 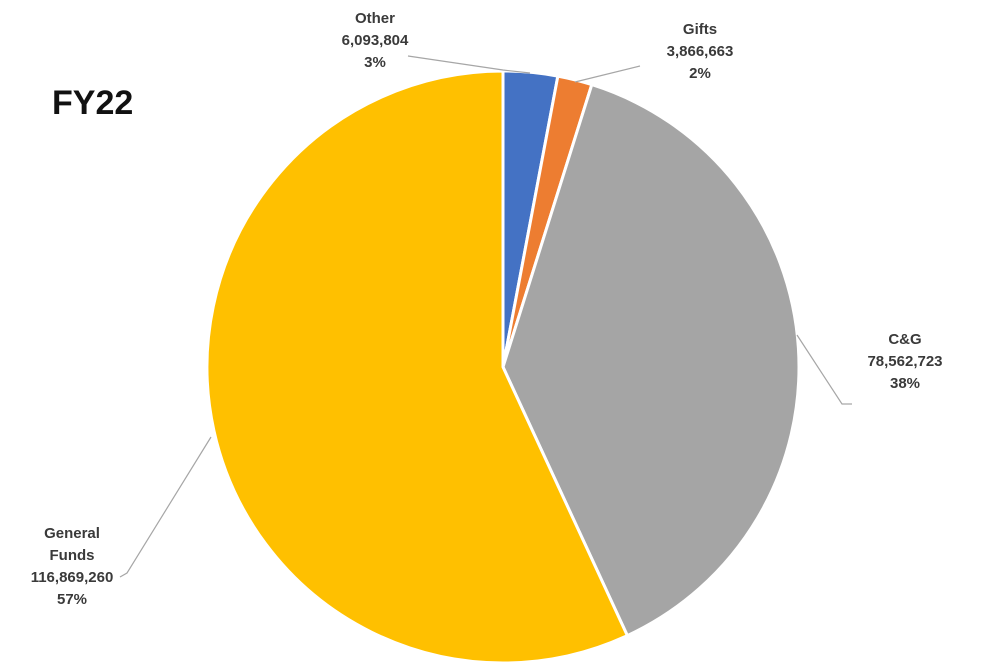 I want to click on leader-line-other, so click(x=469, y=64).